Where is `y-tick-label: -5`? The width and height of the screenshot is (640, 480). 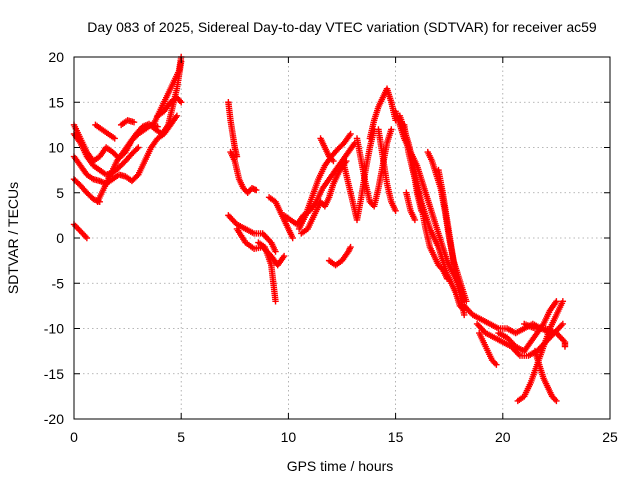
y-tick-label: -5 is located at coordinates (58, 283).